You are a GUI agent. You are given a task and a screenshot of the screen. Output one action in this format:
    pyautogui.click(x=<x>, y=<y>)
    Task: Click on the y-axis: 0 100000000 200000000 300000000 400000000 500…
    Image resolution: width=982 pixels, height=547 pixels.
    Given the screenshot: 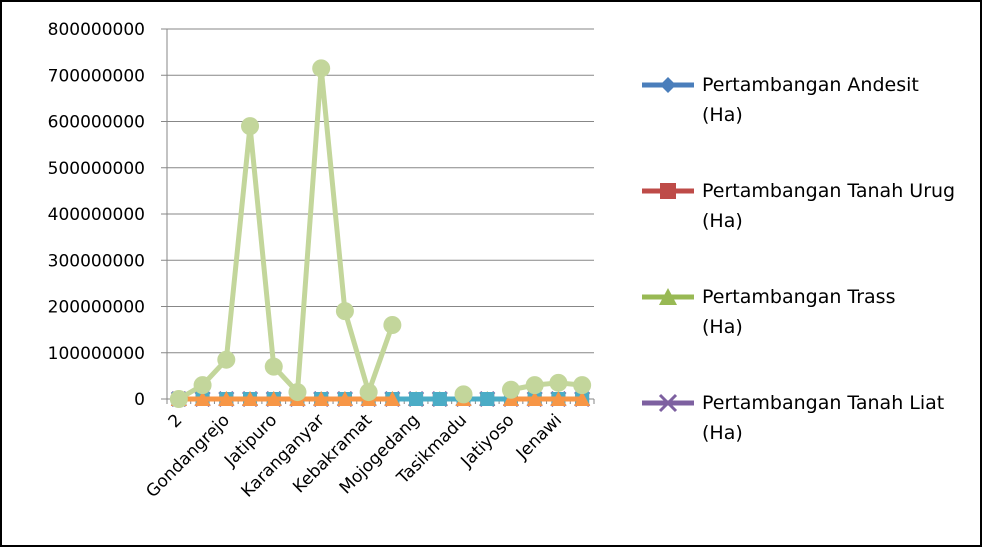 What is the action you would take?
    pyautogui.click(x=108, y=215)
    